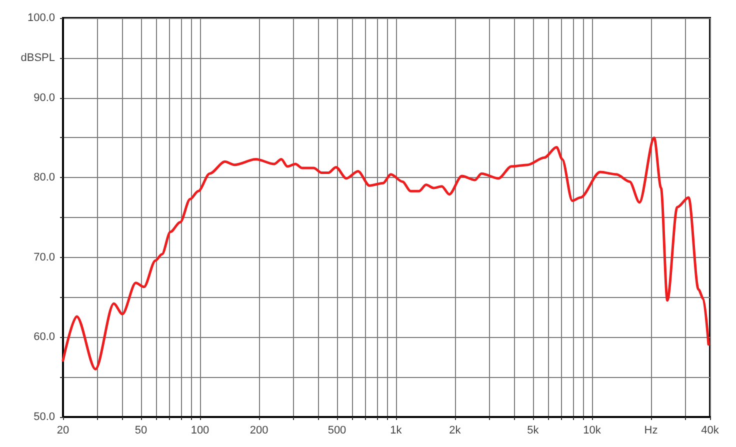 The width and height of the screenshot is (736, 447). Describe the element at coordinates (41, 18) in the screenshot. I see `y-tick-label: 100.0` at that location.